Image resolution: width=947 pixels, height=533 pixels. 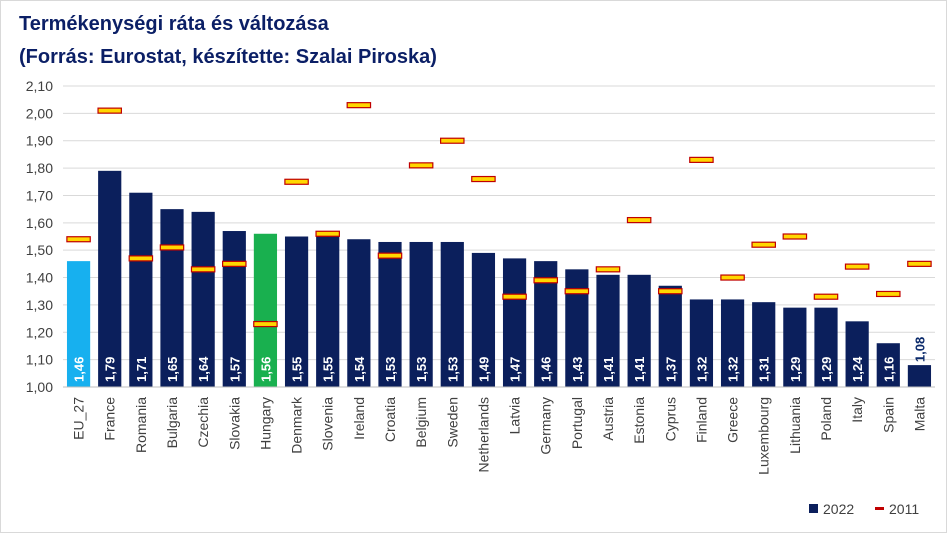 What do you see at coordinates (546, 426) in the screenshot?
I see `x-category-label: Germany` at bounding box center [546, 426].